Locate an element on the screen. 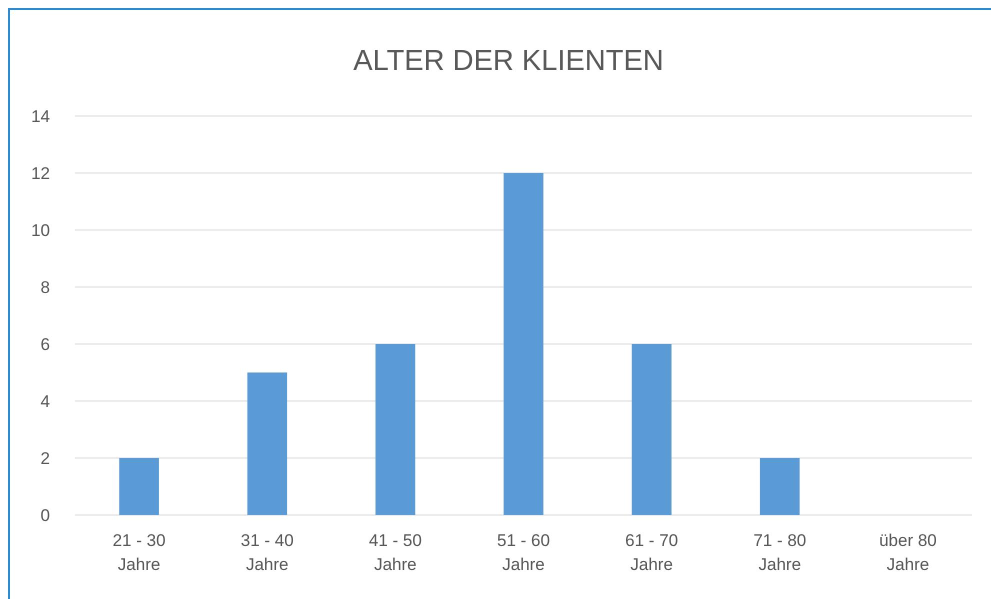 The height and width of the screenshot is (599, 991). y-tick-label: 6 is located at coordinates (45, 344).